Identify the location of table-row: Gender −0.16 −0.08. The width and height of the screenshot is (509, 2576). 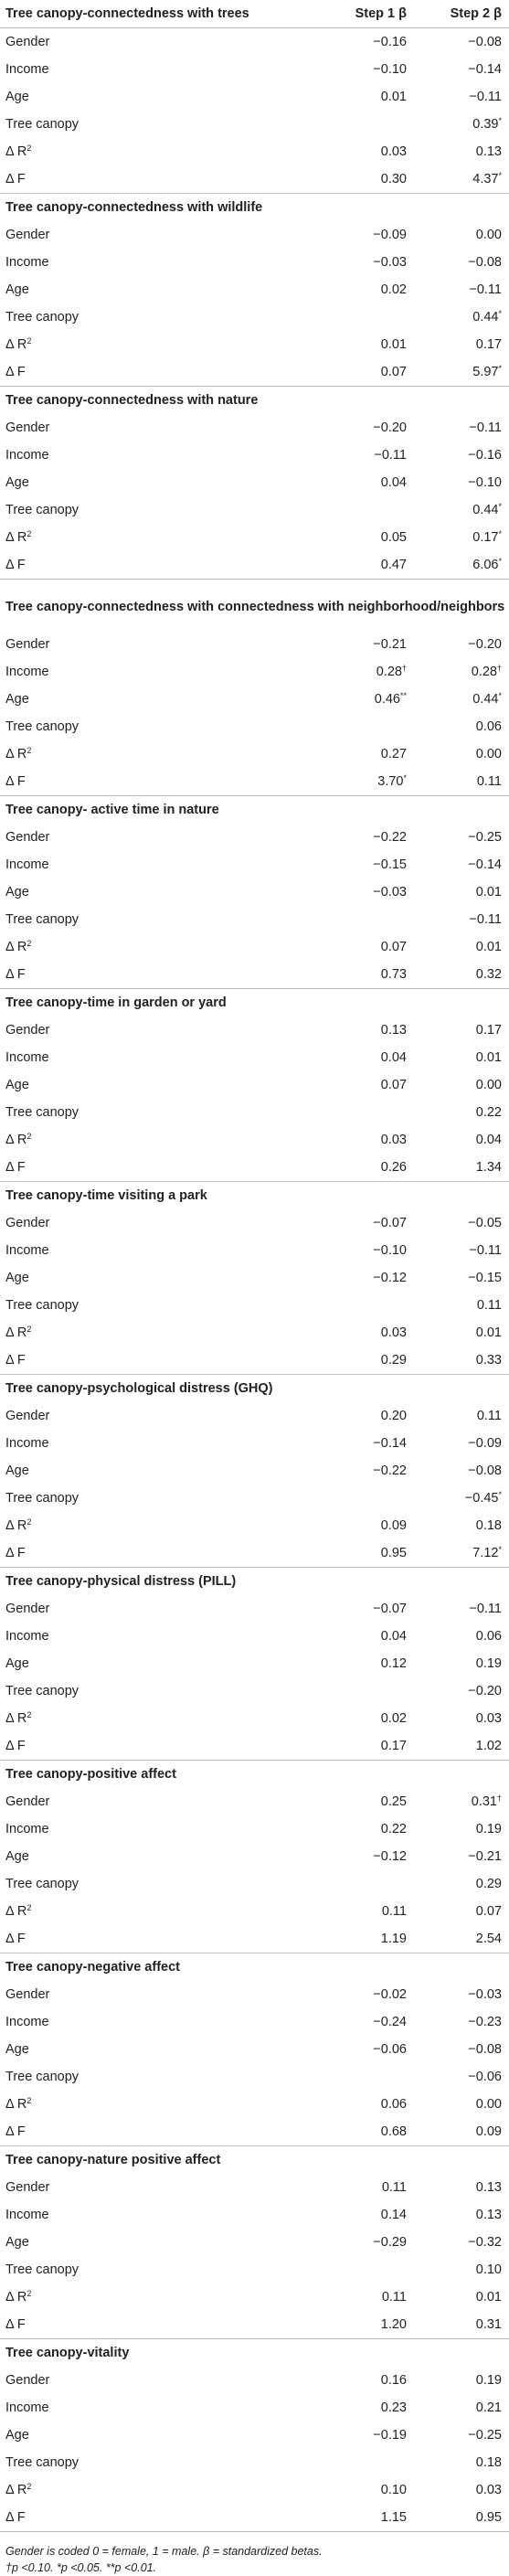
(254, 42).